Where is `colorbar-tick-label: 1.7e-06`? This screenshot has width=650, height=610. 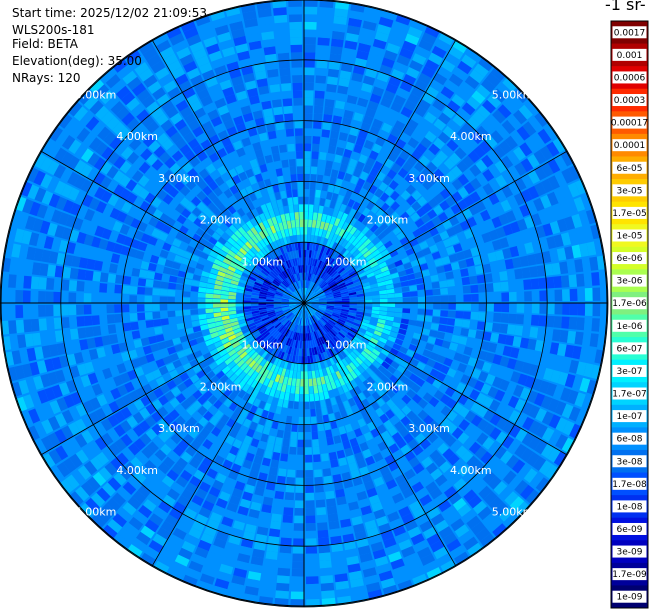 colorbar-tick-label: 1.7e-06 is located at coordinates (629, 304).